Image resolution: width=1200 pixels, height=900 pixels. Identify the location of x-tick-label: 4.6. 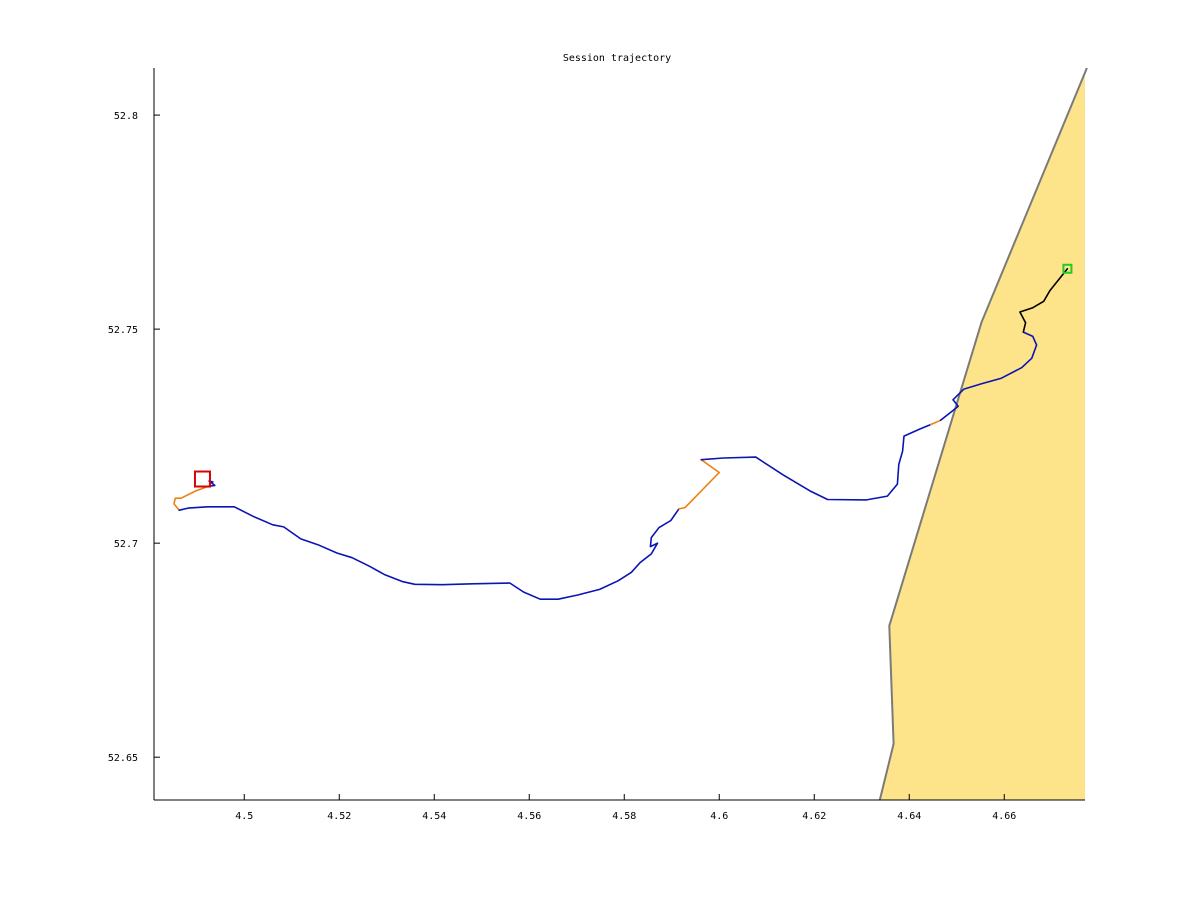
(719, 816).